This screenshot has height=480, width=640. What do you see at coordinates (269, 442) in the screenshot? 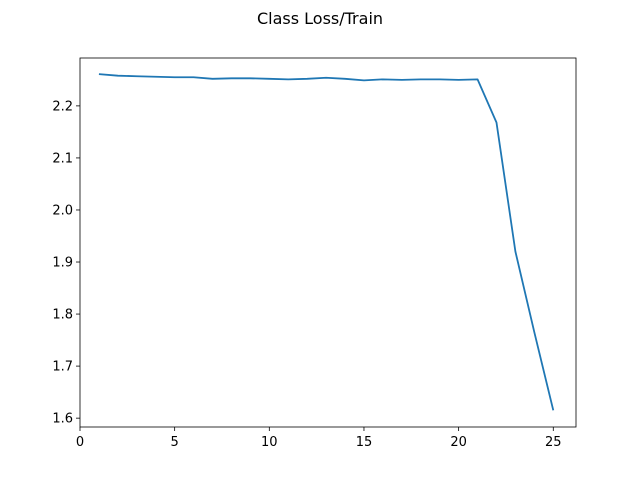
I see `x-tick-label: 10` at bounding box center [269, 442].